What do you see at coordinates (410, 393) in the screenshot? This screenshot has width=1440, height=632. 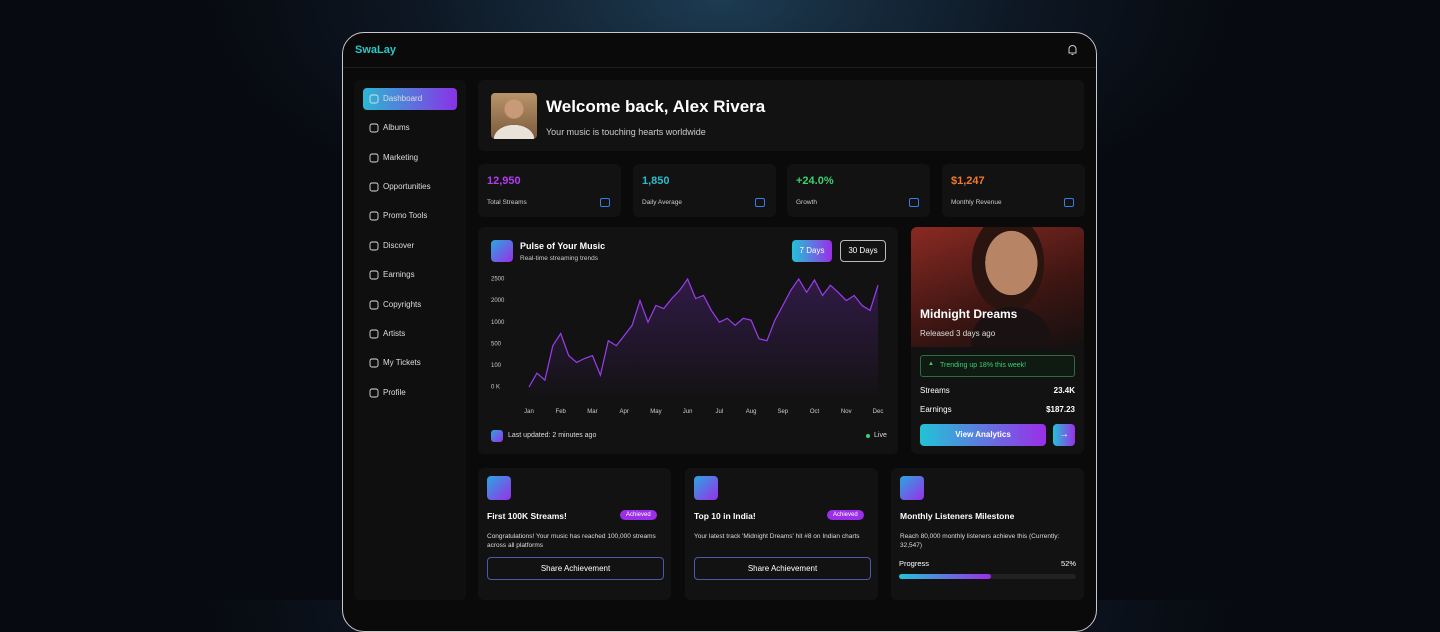 I see `nav-item: Profile` at bounding box center [410, 393].